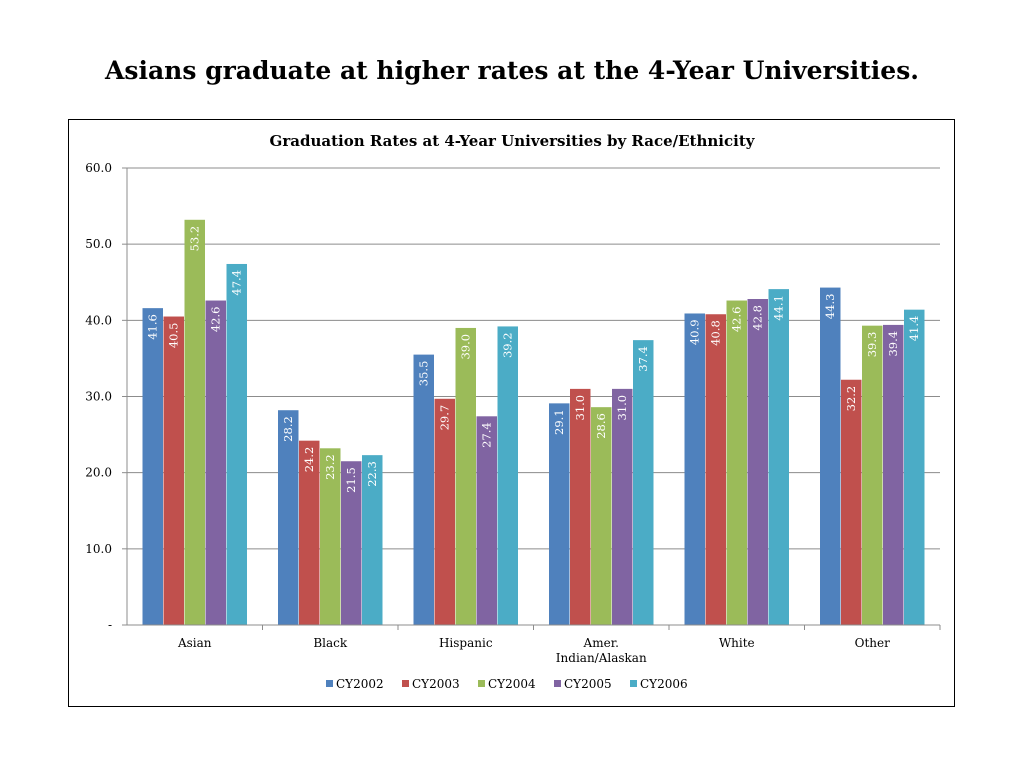 The height and width of the screenshot is (768, 1024). What do you see at coordinates (716, 333) in the screenshot?
I see `bar-value-label: 40.8` at bounding box center [716, 333].